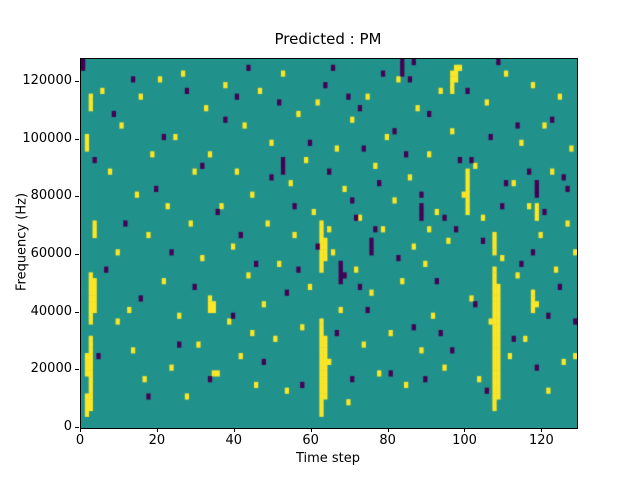 The image size is (640, 480). I want to click on y-axis-label-text: Frequency (Hz), so click(22, 242).